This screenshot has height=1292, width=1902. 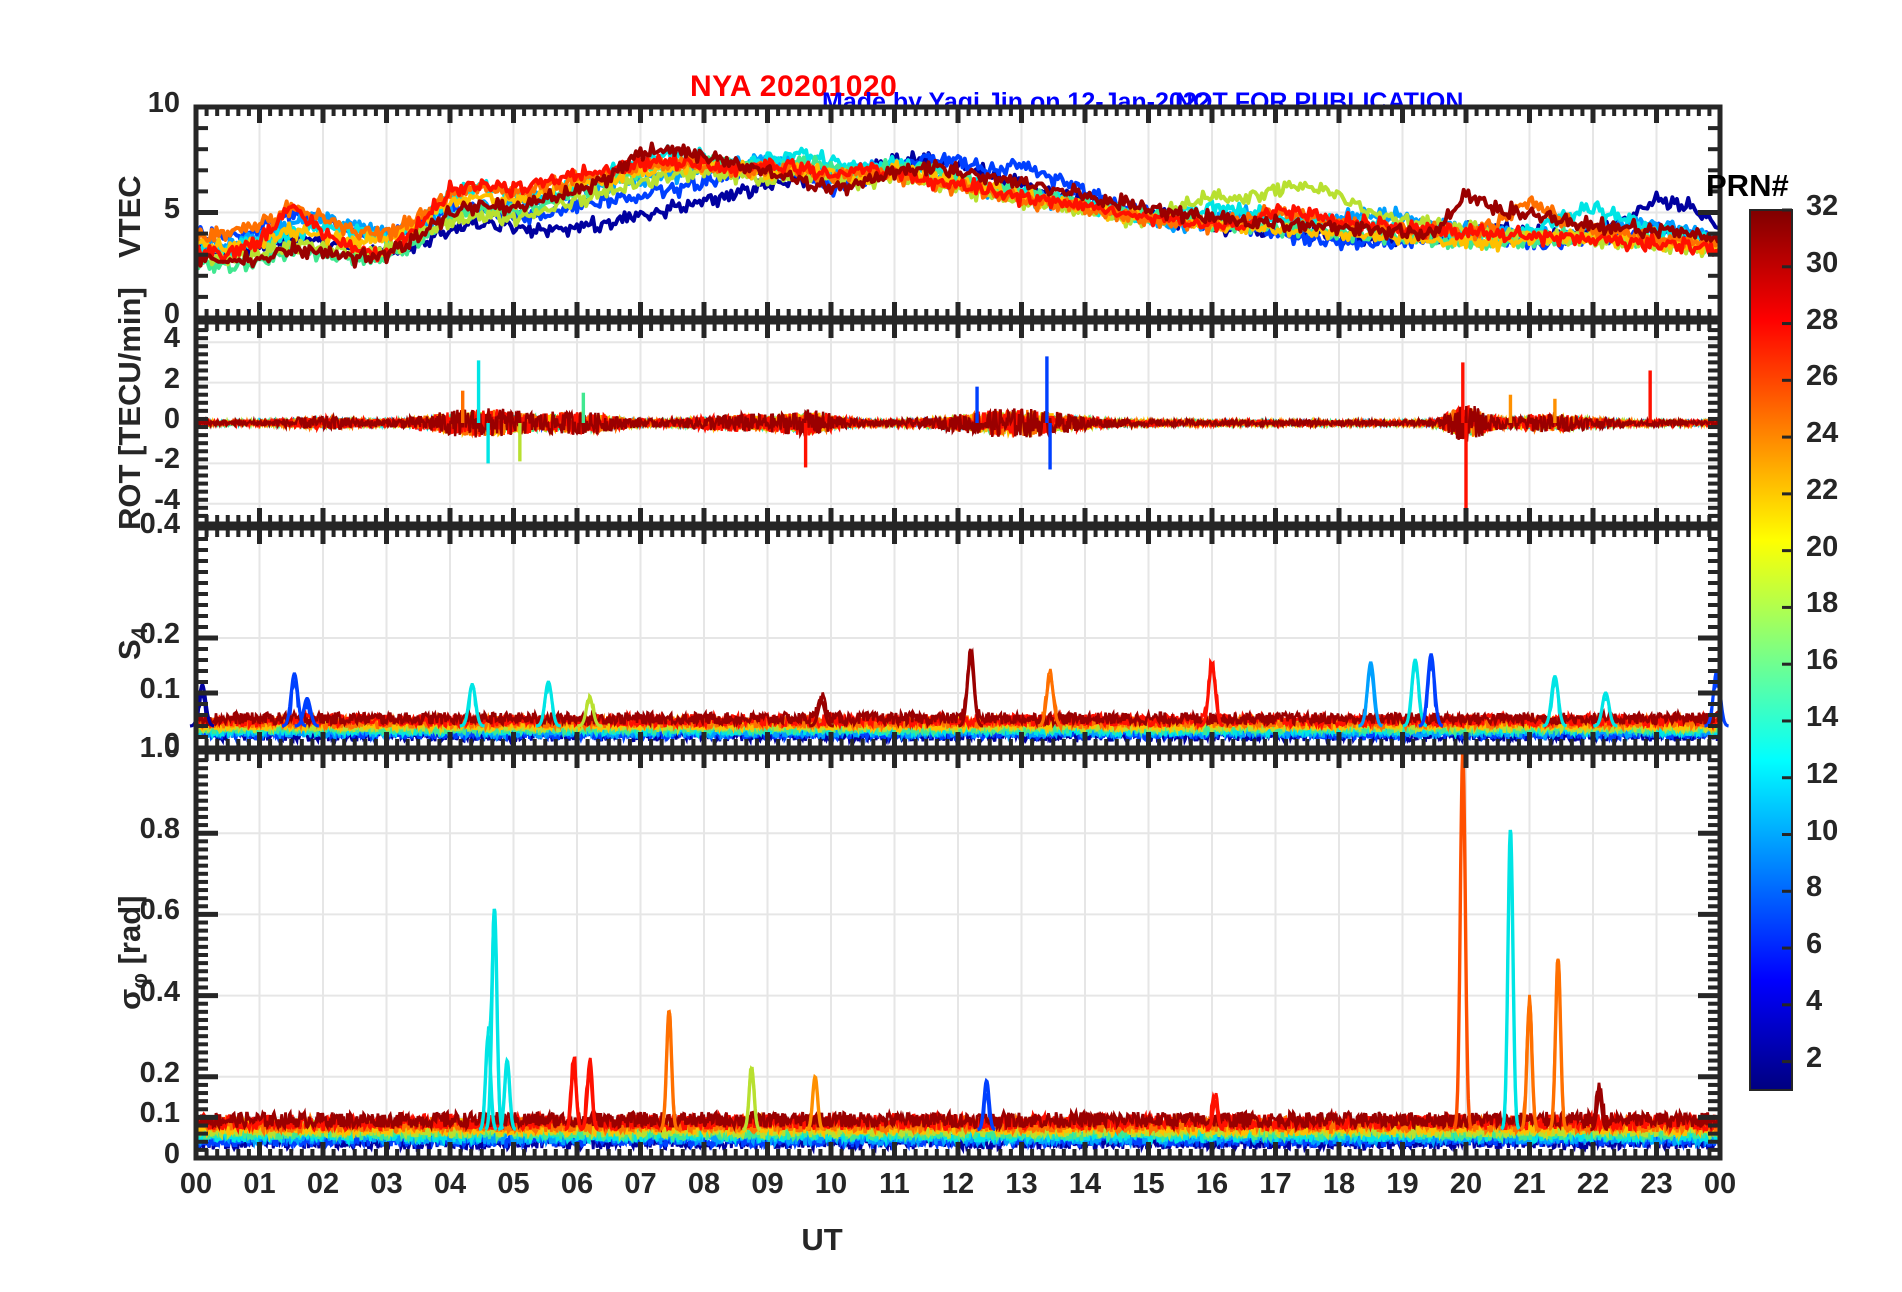 What do you see at coordinates (159, 748) in the screenshot?
I see `ytick-label-sigma_phi: 1.0` at bounding box center [159, 748].